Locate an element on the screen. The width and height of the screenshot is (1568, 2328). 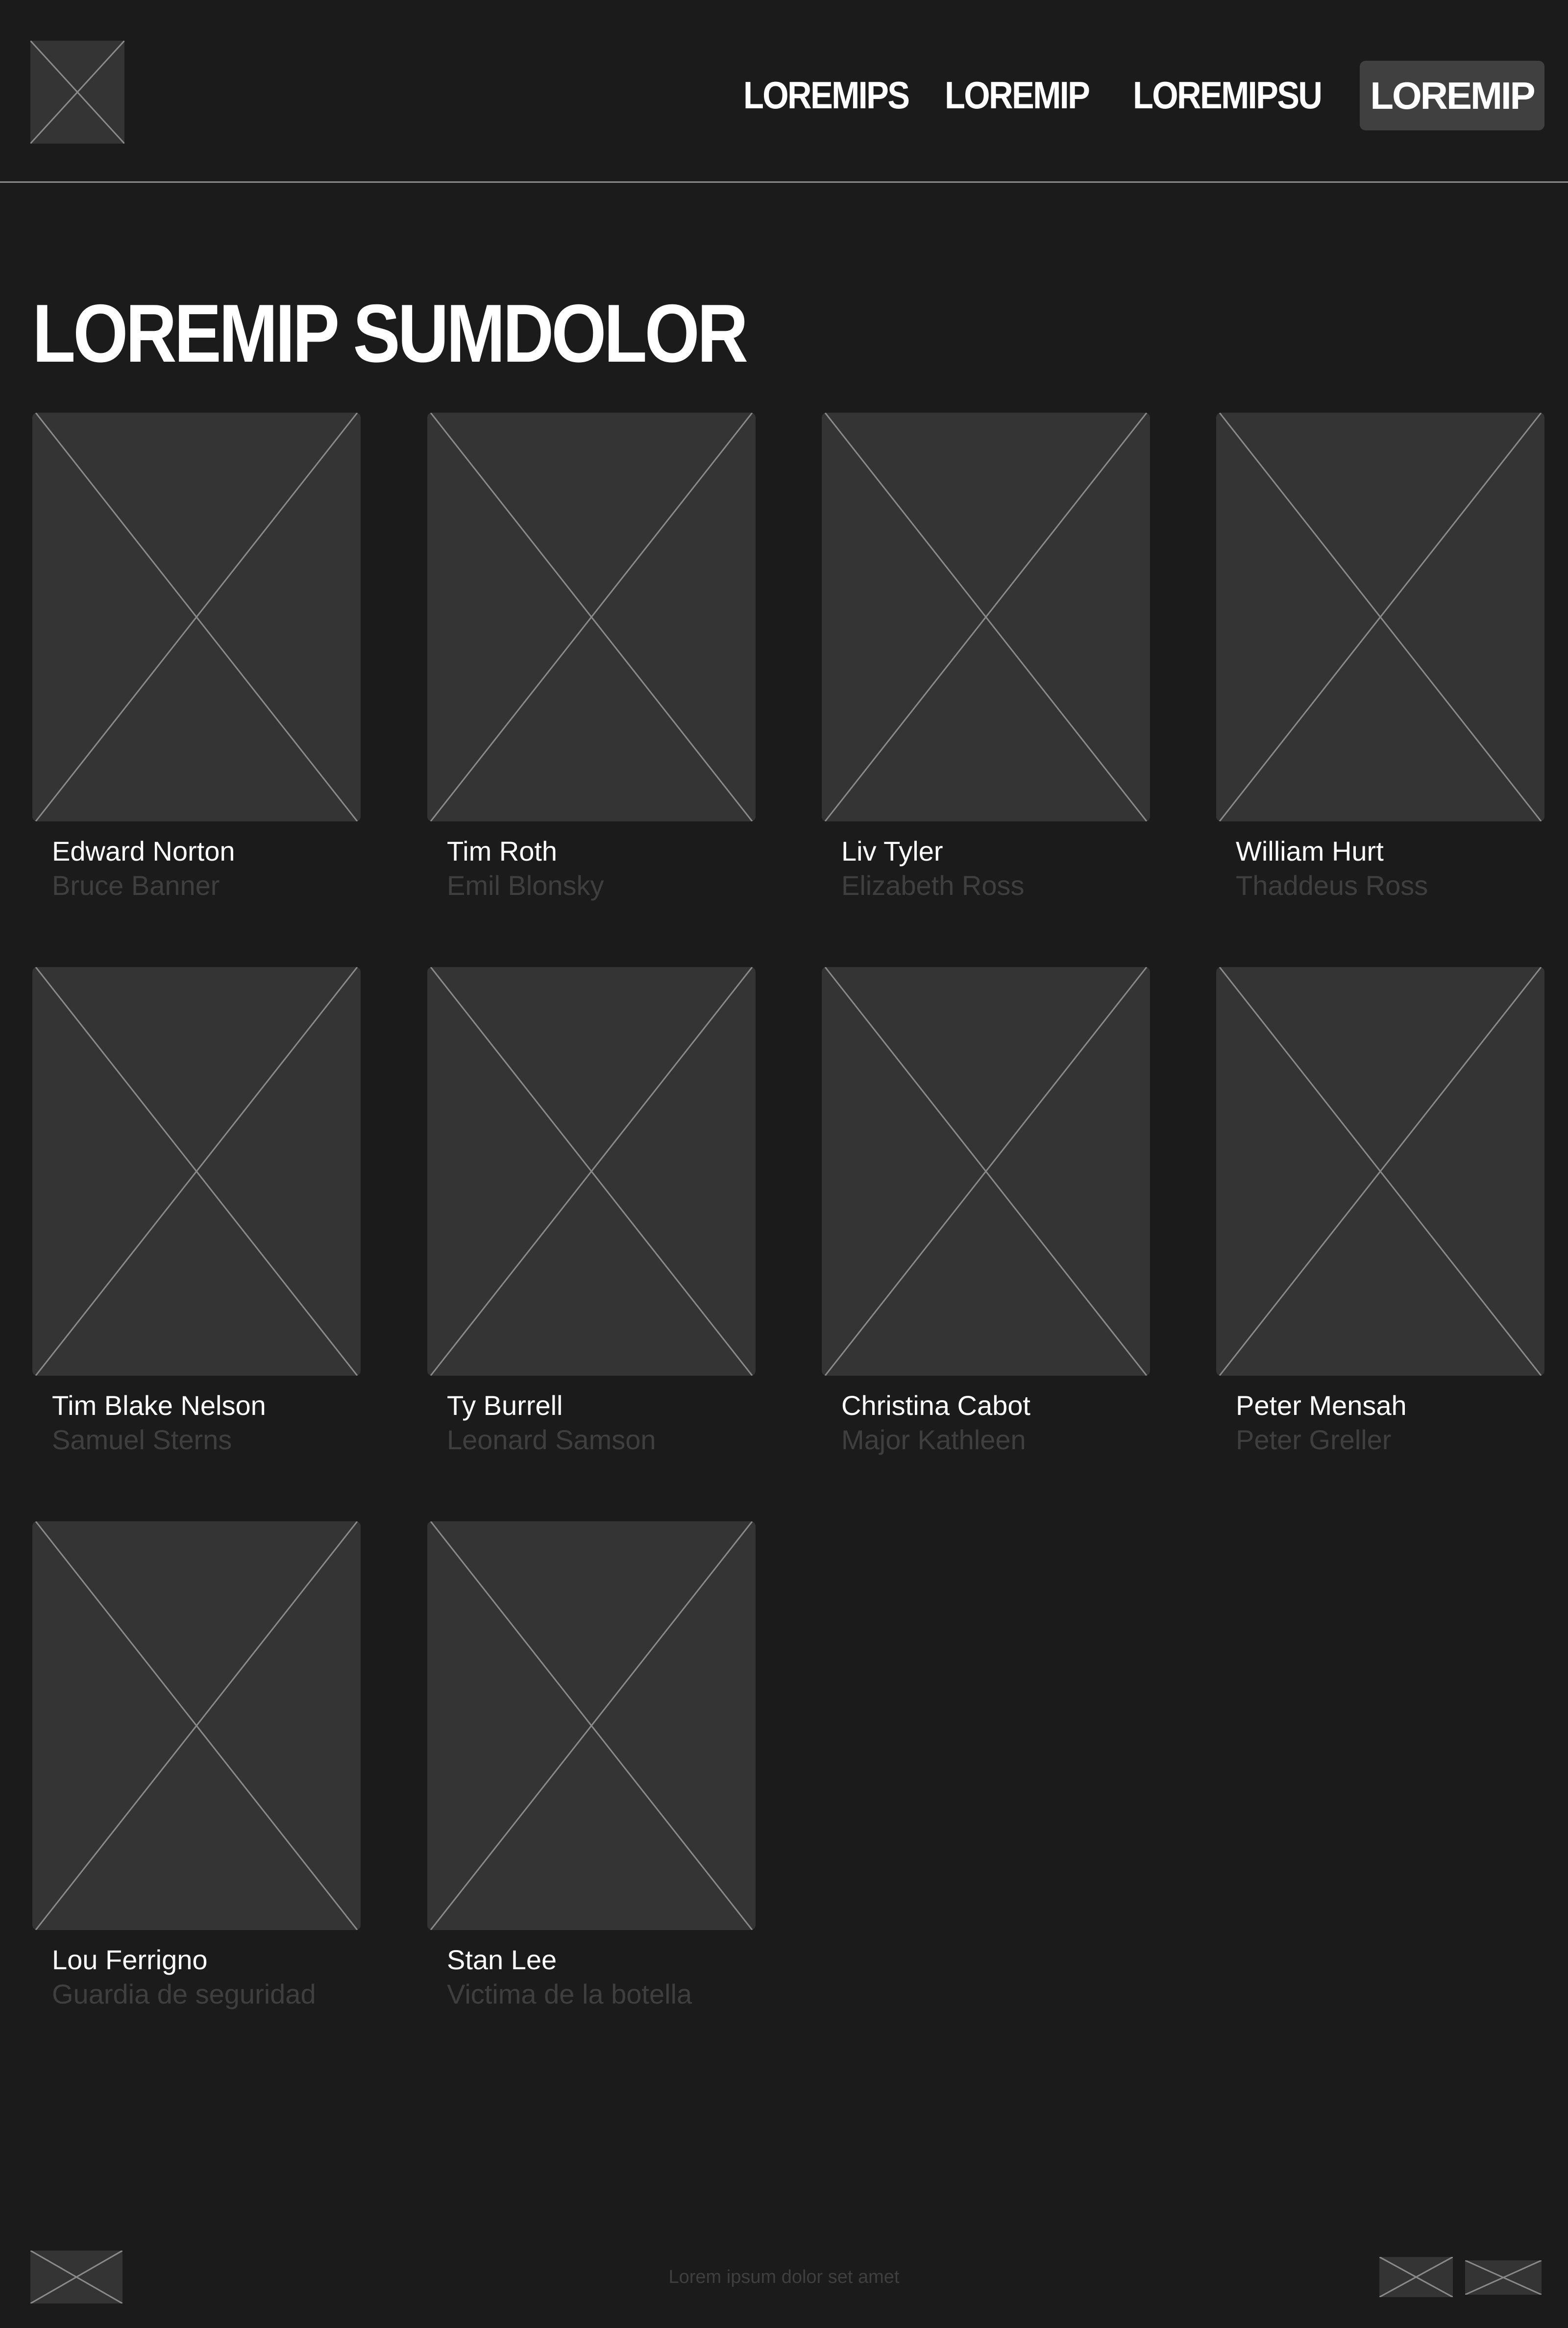
page-title: LOREMIP SUMDOLOR is located at coordinates (390, 333).